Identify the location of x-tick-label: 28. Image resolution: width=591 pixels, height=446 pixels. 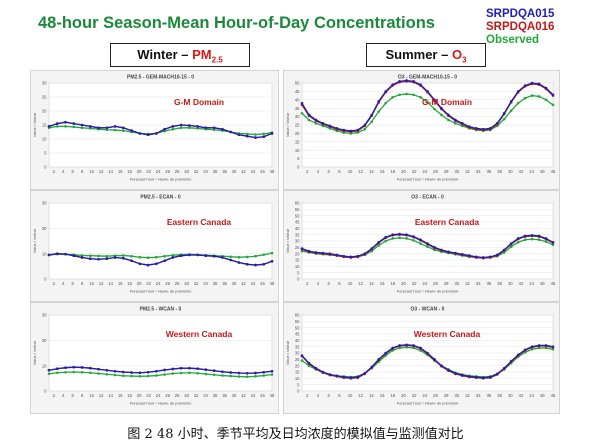
(177, 283).